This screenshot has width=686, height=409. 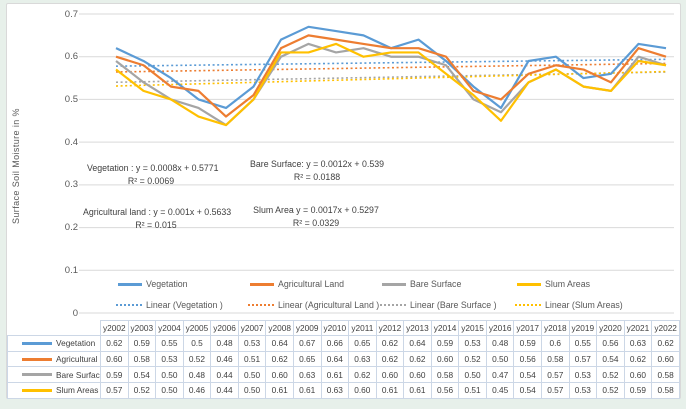 I want to click on row-label-cell-vegetation: Vegetation, so click(x=54, y=343).